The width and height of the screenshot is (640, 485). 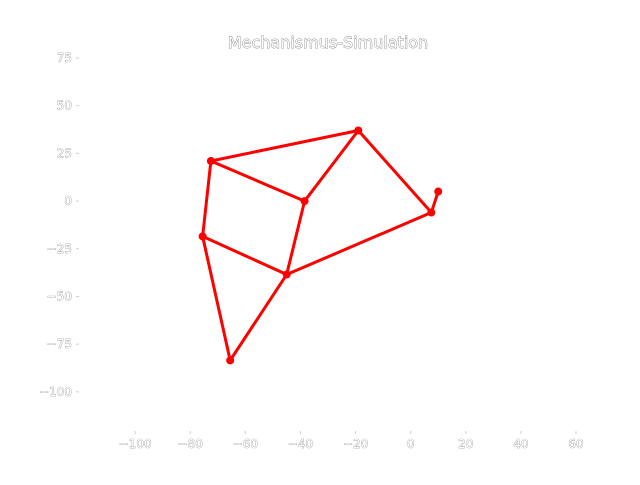 I want to click on y-axis: 75 50 25 0 −25 −50 −75 −100, so click(x=59, y=225).